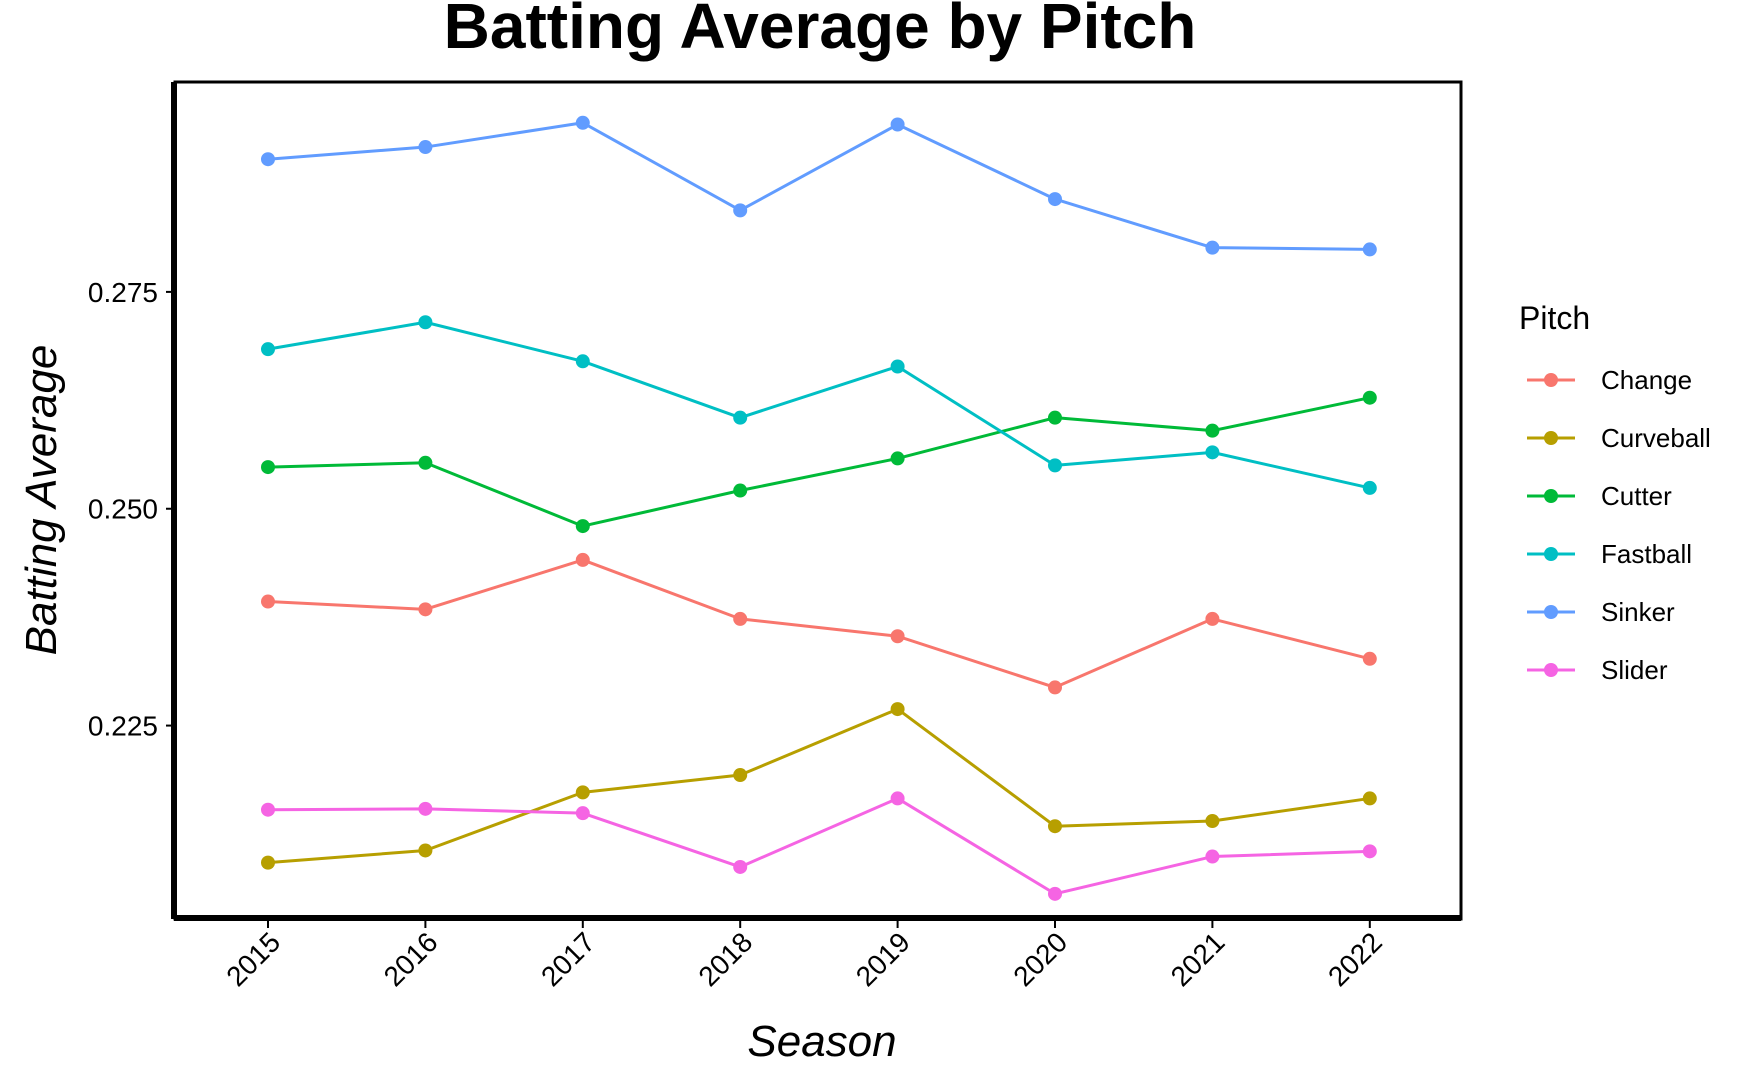 This screenshot has height=1081, width=1750. Describe the element at coordinates (725, 959) in the screenshot. I see `x-tick-label: 2018` at that location.